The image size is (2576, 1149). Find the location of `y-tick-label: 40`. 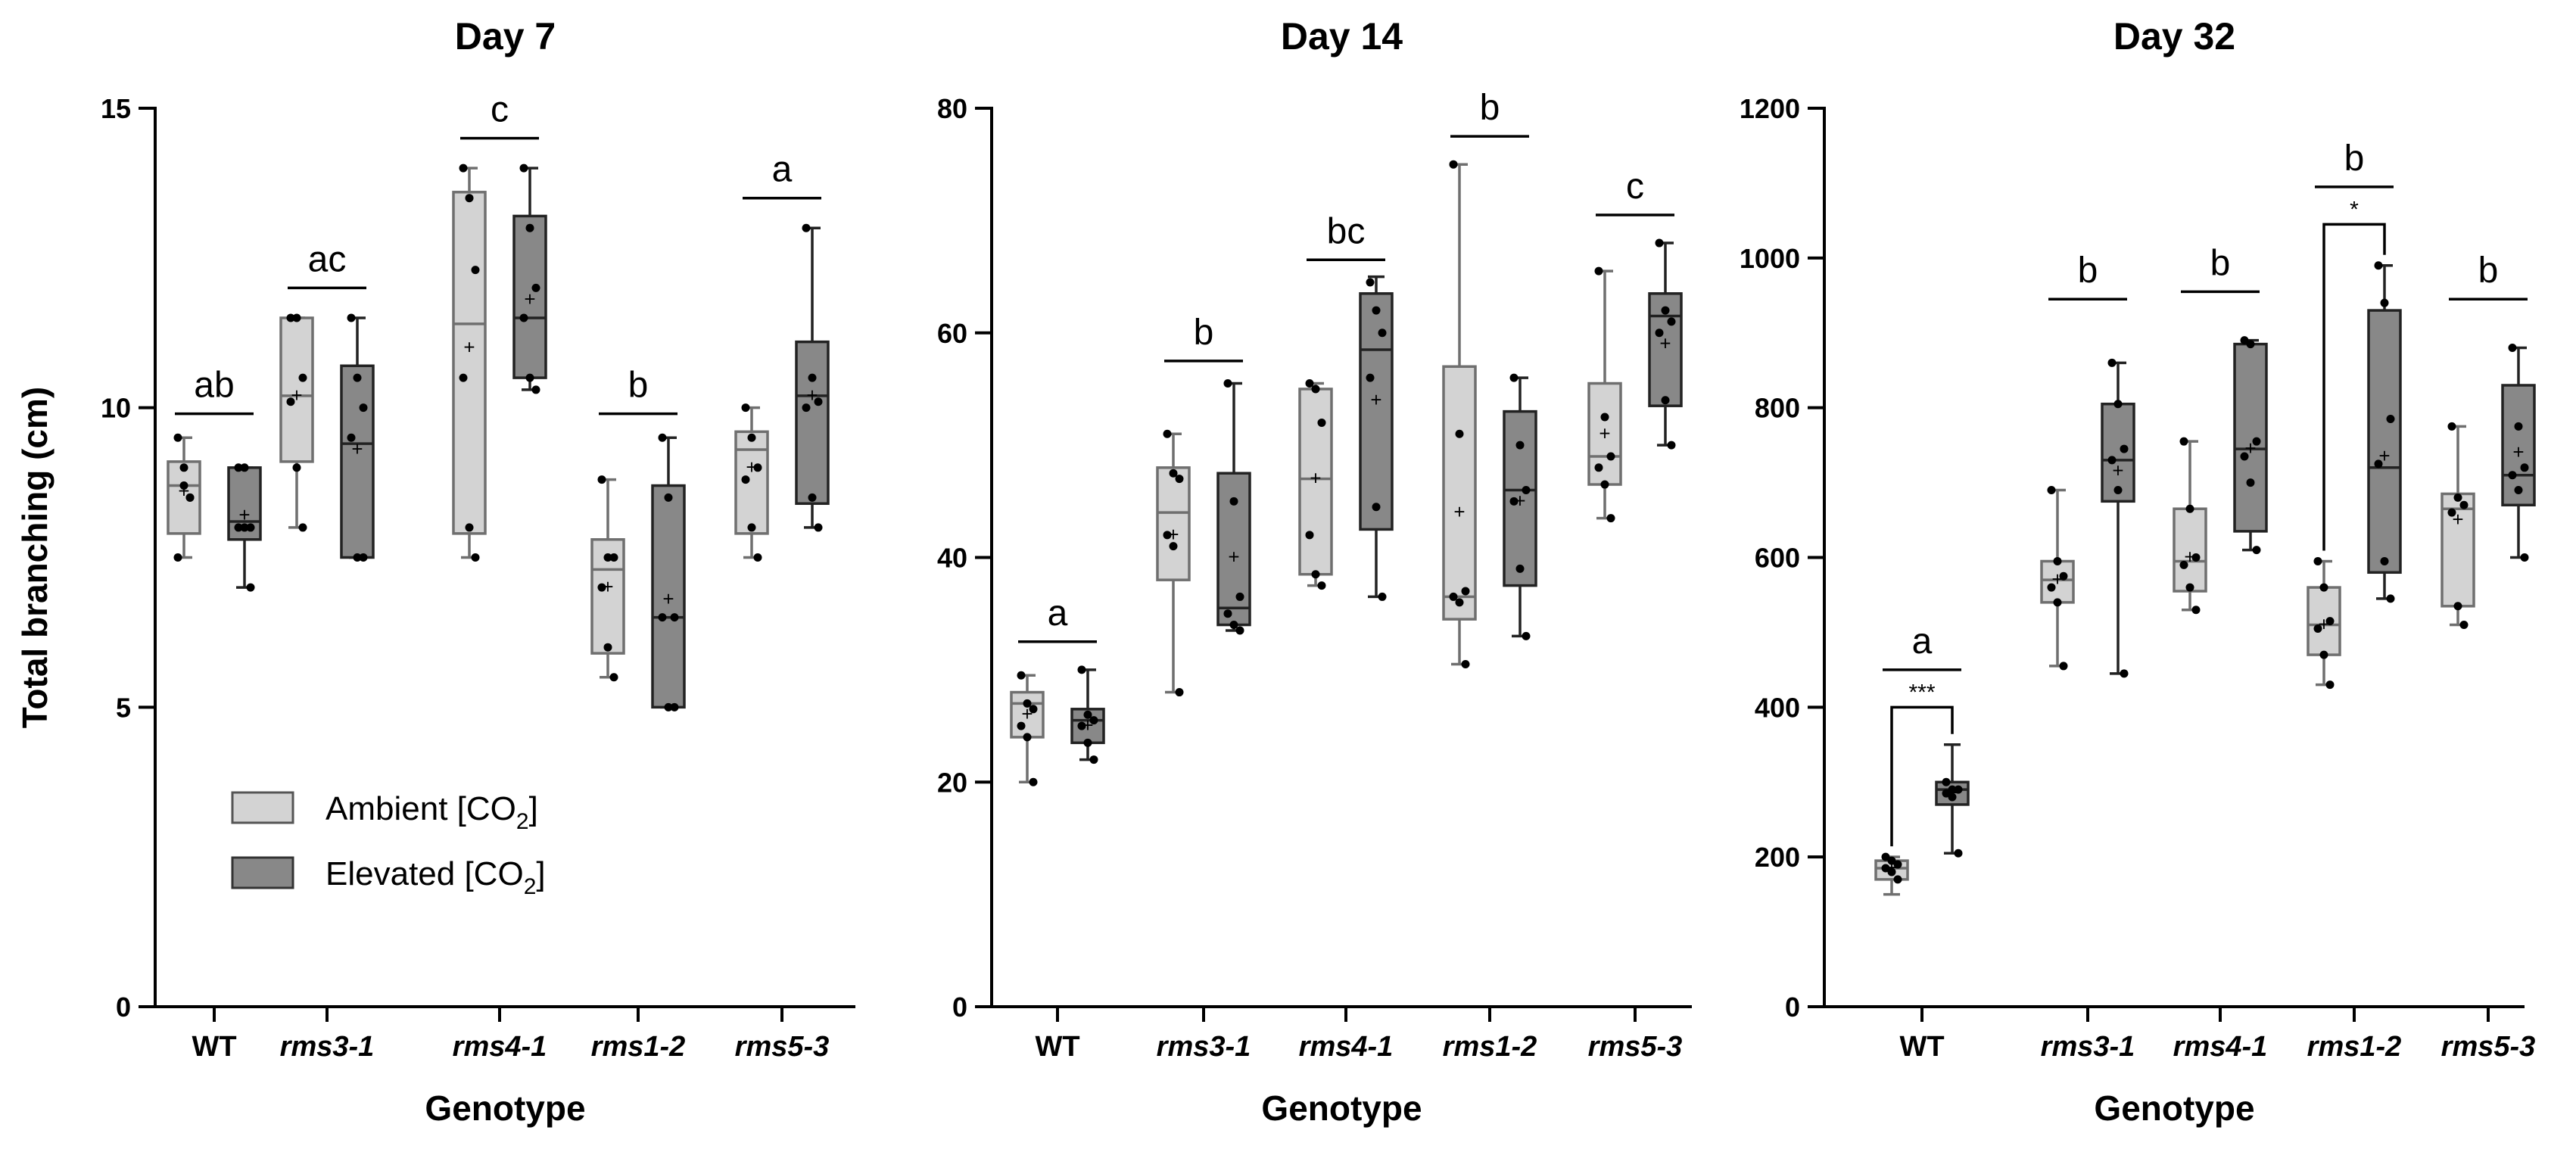

y-tick-label: 40 is located at coordinates (952, 558).